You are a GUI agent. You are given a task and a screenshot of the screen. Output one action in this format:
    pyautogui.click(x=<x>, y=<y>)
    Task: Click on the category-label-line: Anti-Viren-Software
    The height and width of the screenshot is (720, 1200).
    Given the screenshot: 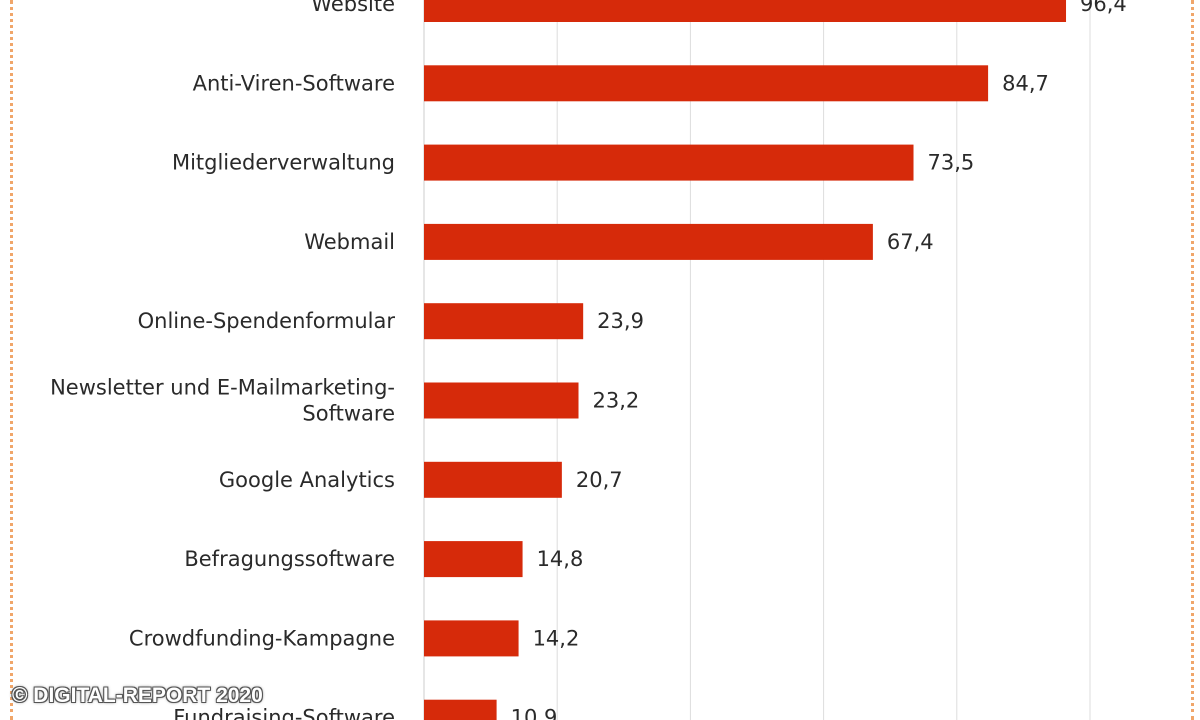 What is the action you would take?
    pyautogui.click(x=294, y=83)
    